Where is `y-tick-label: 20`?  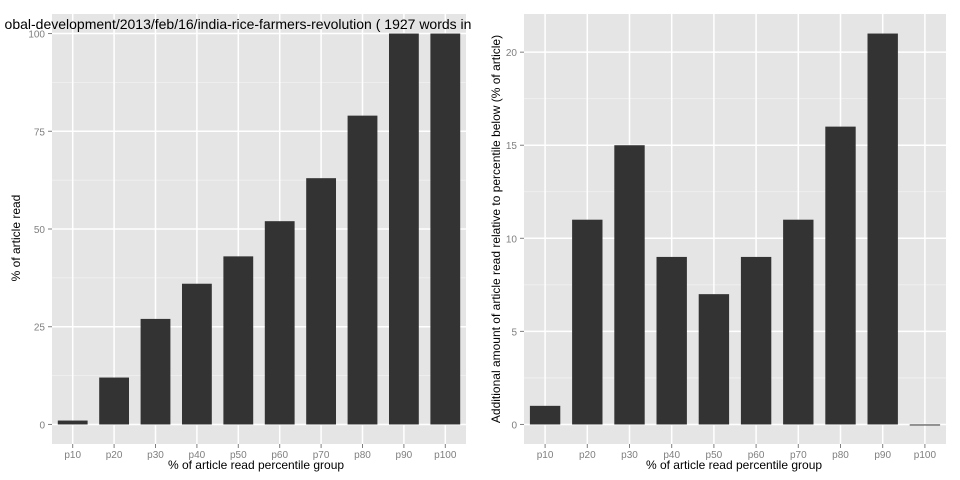 y-tick-label: 20 is located at coordinates (512, 53).